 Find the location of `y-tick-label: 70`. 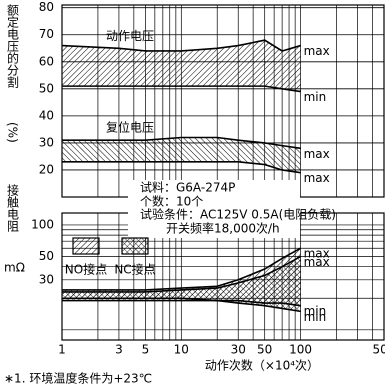

y-tick-label: 70 is located at coordinates (46, 34).